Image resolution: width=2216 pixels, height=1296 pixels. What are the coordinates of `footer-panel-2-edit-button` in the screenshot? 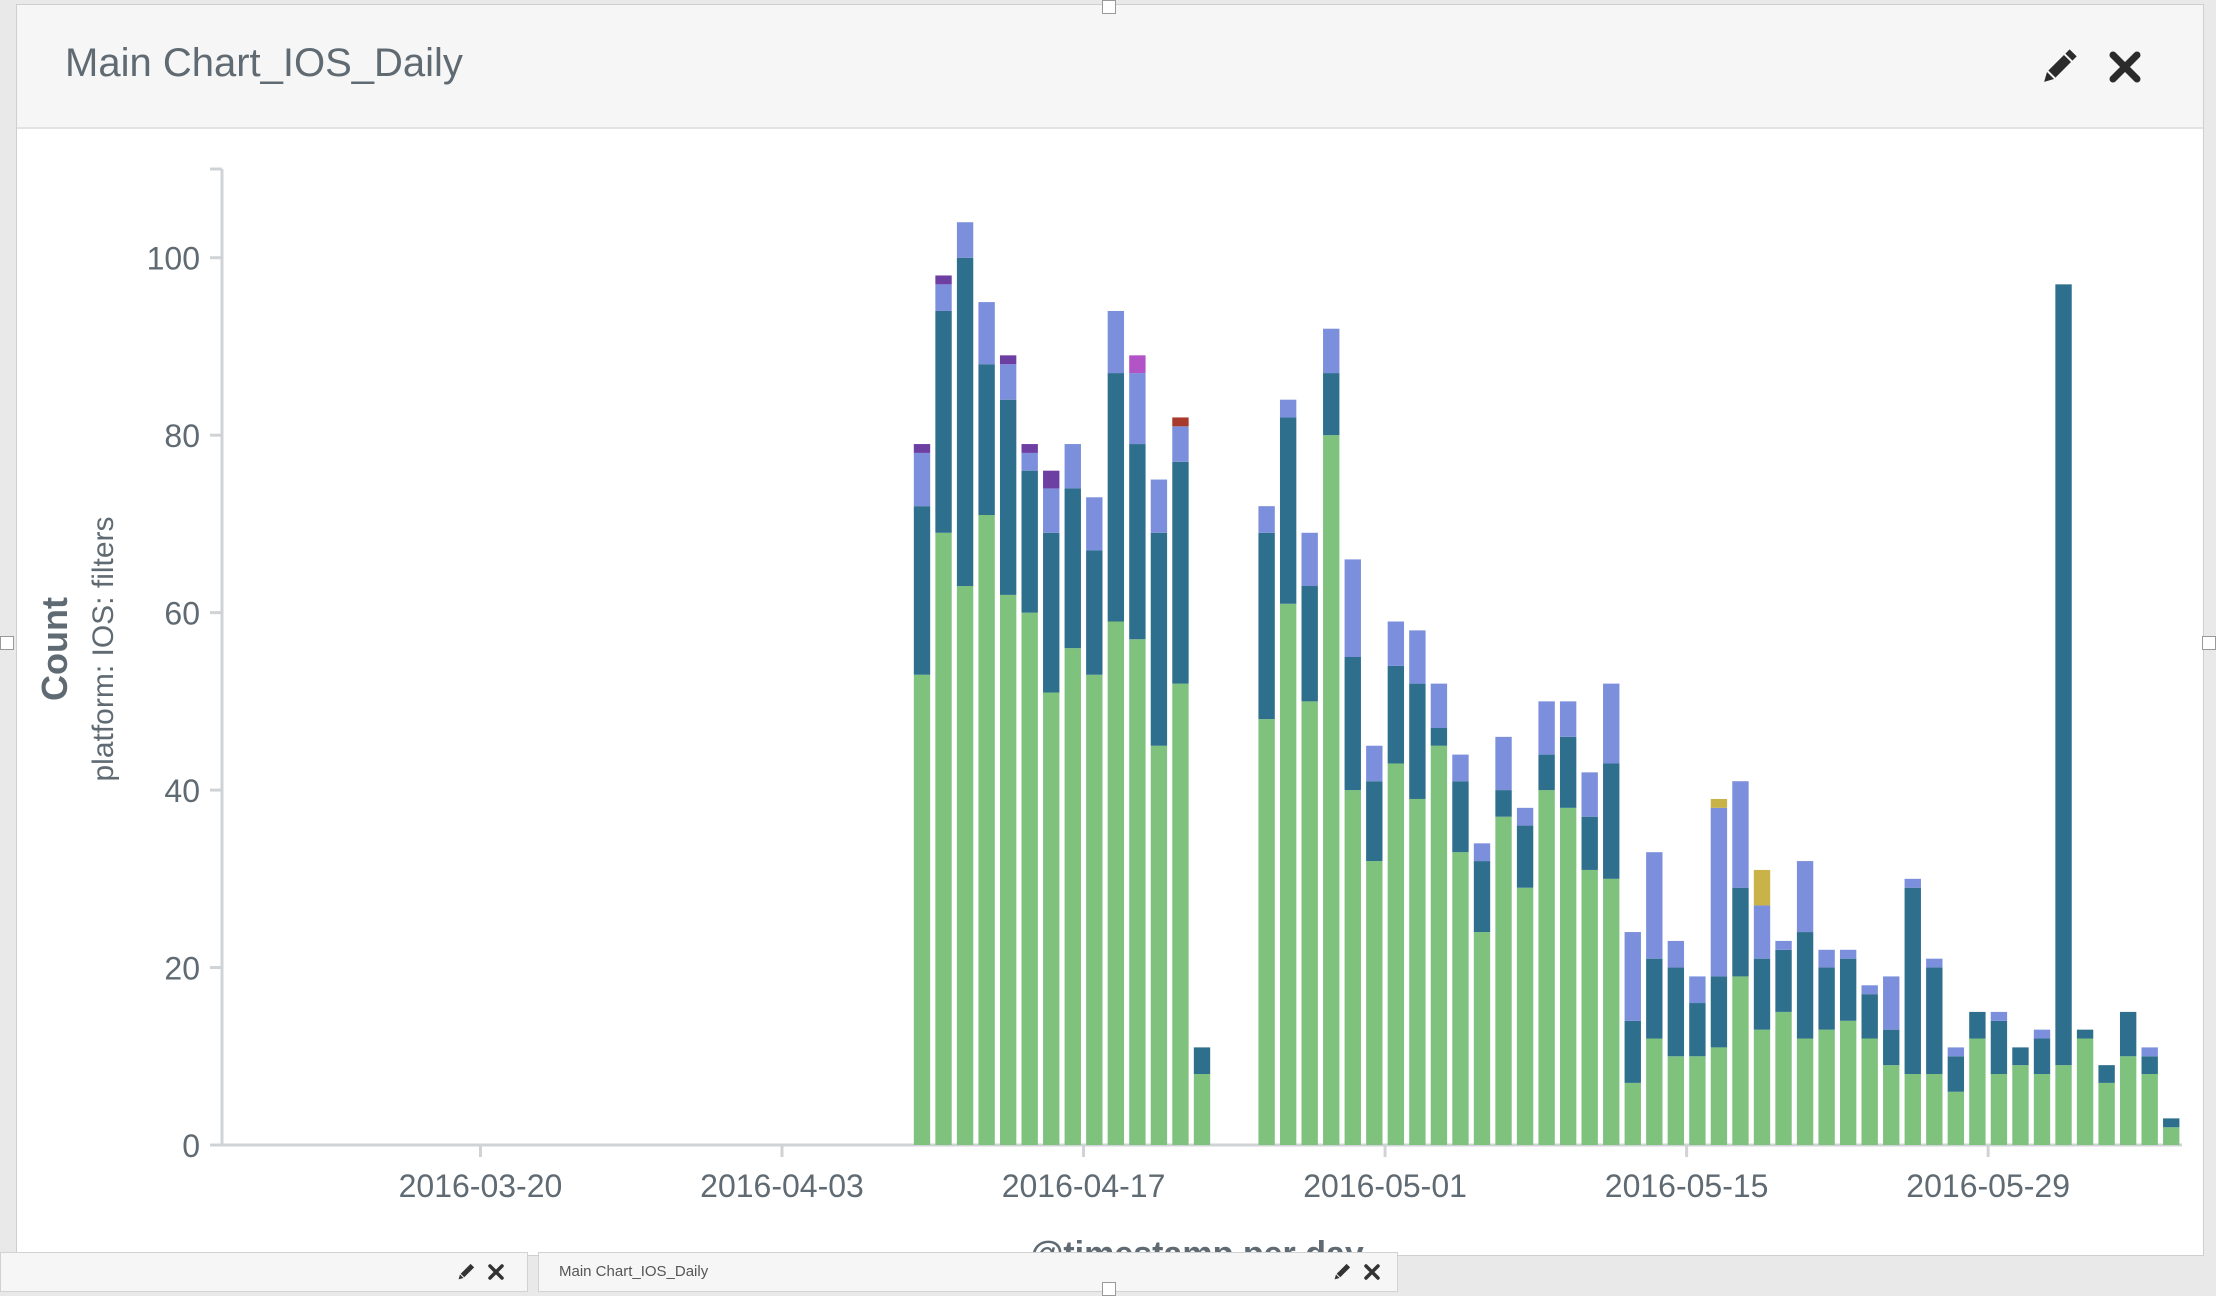 It's located at (1342, 1272).